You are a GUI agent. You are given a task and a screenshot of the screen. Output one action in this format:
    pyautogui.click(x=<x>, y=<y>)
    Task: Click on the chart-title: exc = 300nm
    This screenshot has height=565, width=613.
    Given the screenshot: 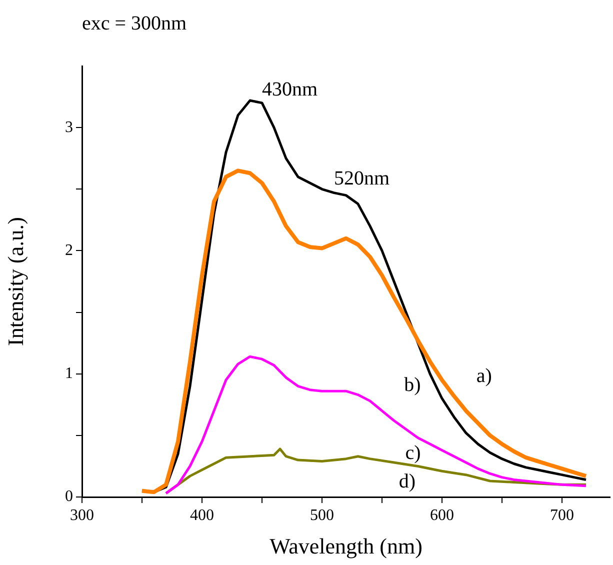 What is the action you would take?
    pyautogui.click(x=135, y=23)
    